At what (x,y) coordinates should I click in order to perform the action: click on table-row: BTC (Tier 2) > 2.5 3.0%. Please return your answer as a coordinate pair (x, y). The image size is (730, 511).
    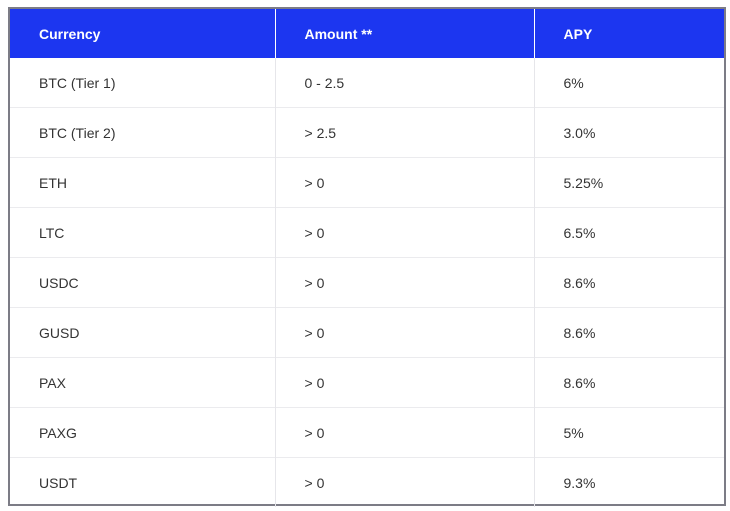
    Looking at the image, I should click on (367, 132).